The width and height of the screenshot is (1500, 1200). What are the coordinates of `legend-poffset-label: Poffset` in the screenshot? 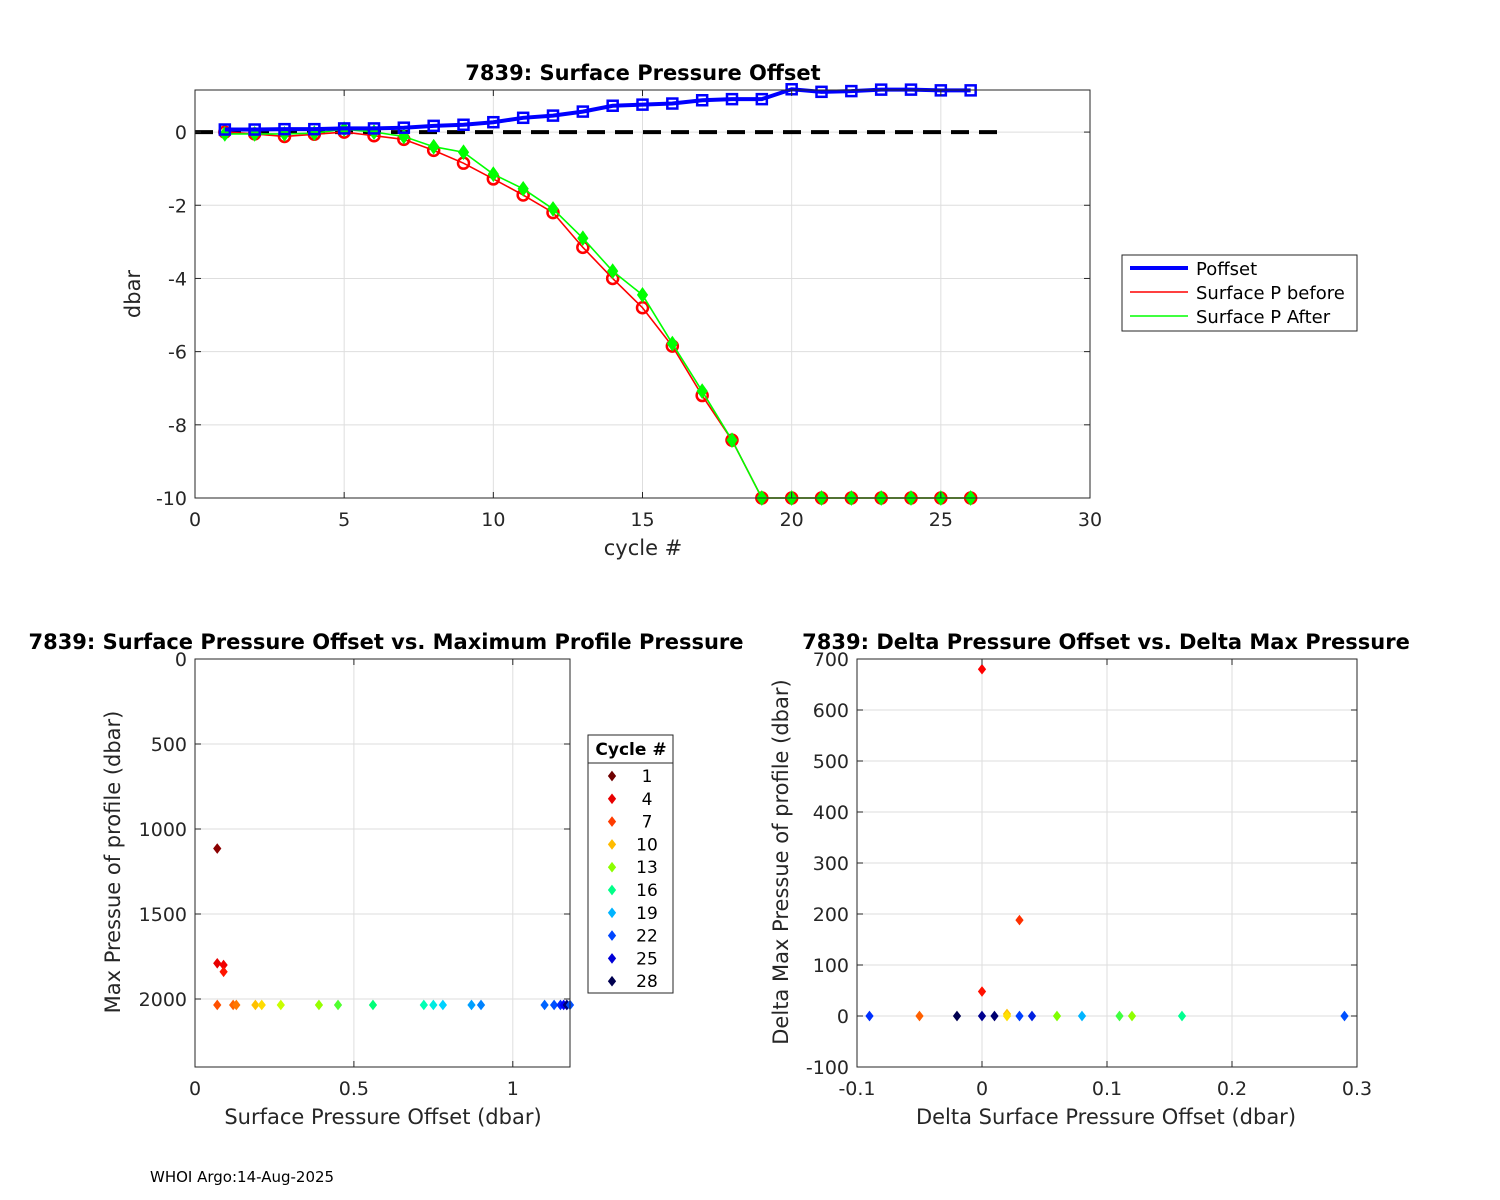 It's located at (1226, 269).